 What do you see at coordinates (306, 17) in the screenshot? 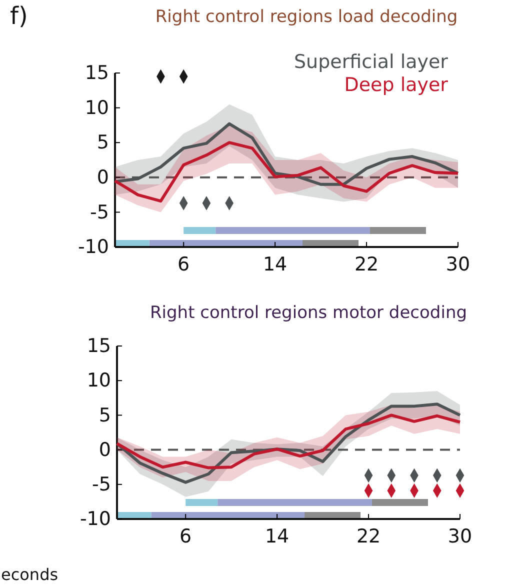
I see `chart-title: Right control regions load decoding` at bounding box center [306, 17].